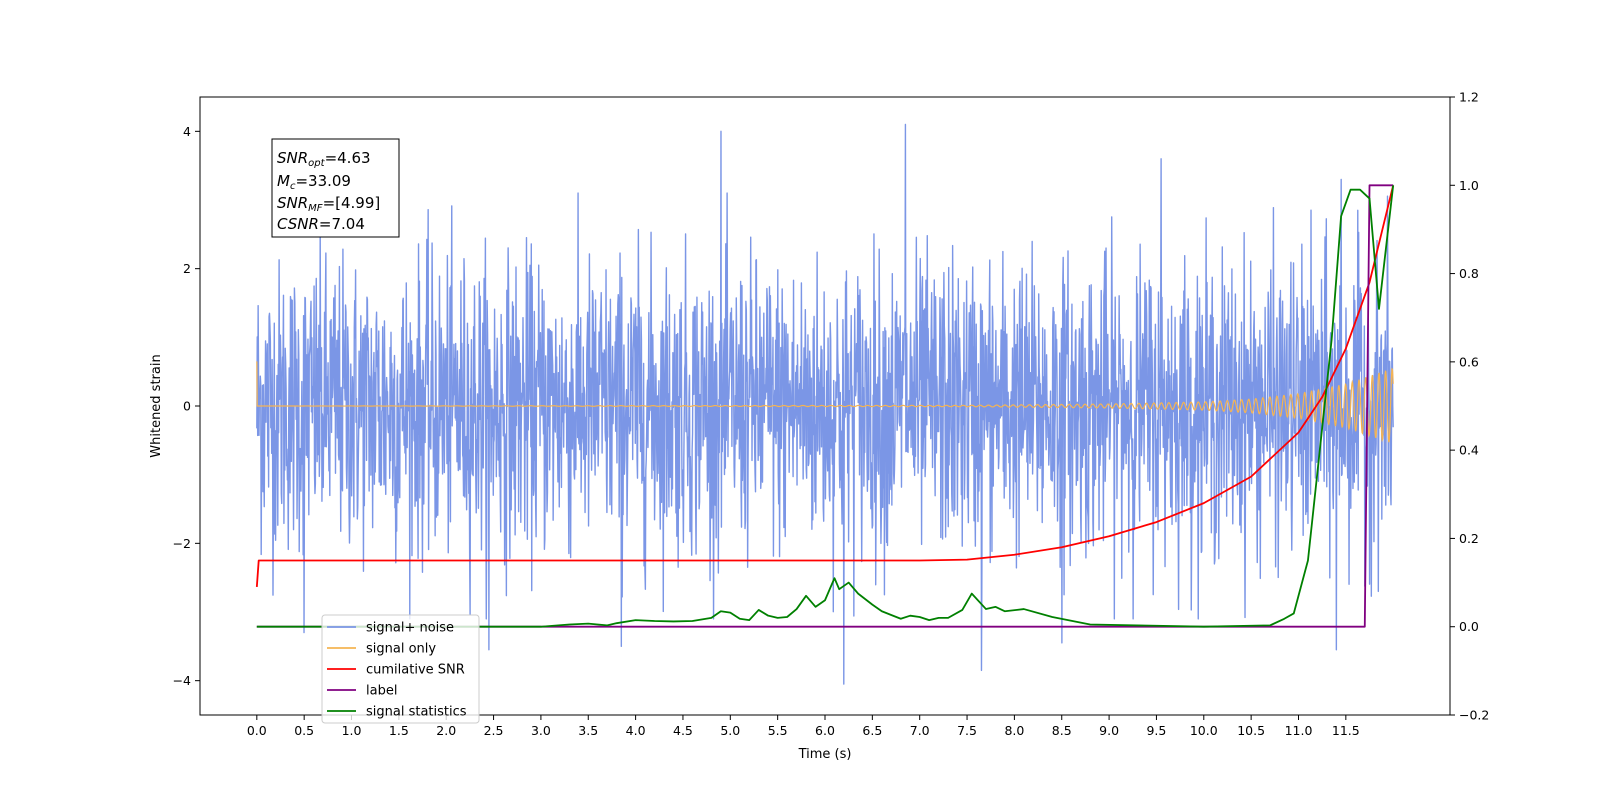 The image size is (1600, 800). Describe the element at coordinates (1156, 730) in the screenshot. I see `x-tick-label: 9.5` at that location.